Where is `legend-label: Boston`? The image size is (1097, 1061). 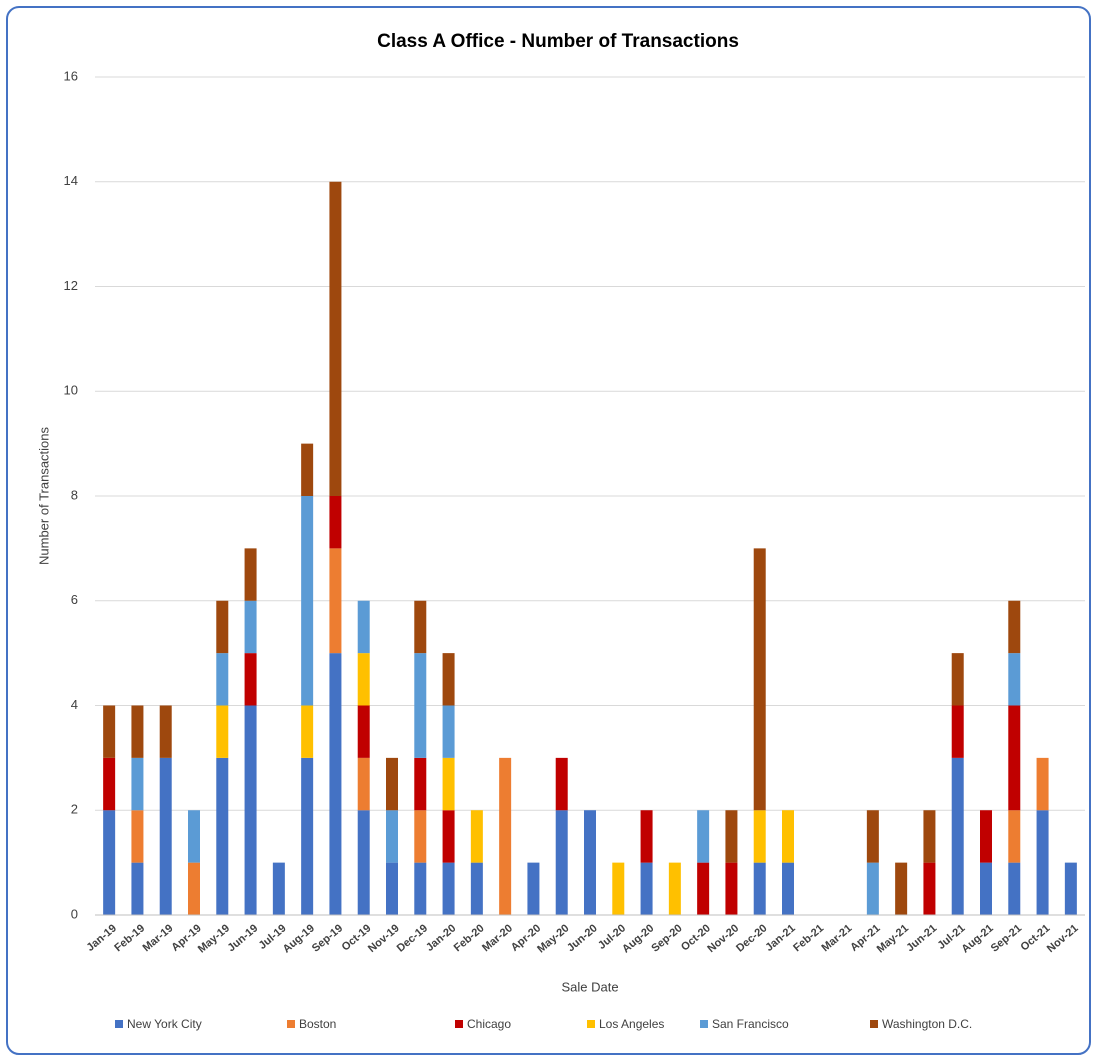 legend-label: Boston is located at coordinates (317, 1024).